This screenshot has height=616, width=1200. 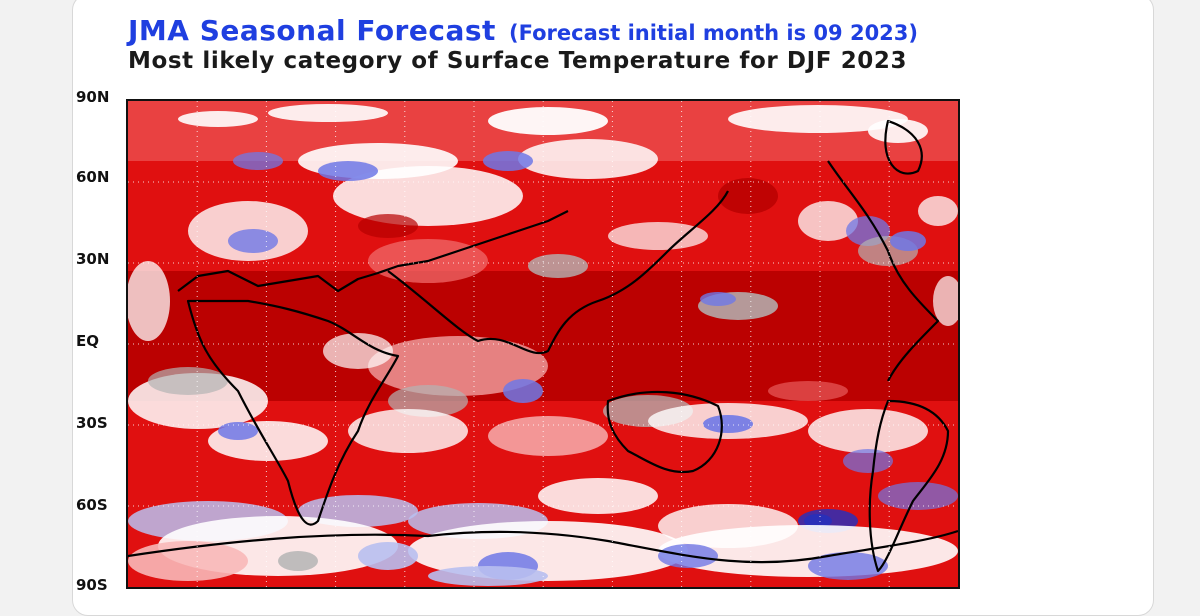 I want to click on lat-label-eq: EQ, so click(x=87, y=341).